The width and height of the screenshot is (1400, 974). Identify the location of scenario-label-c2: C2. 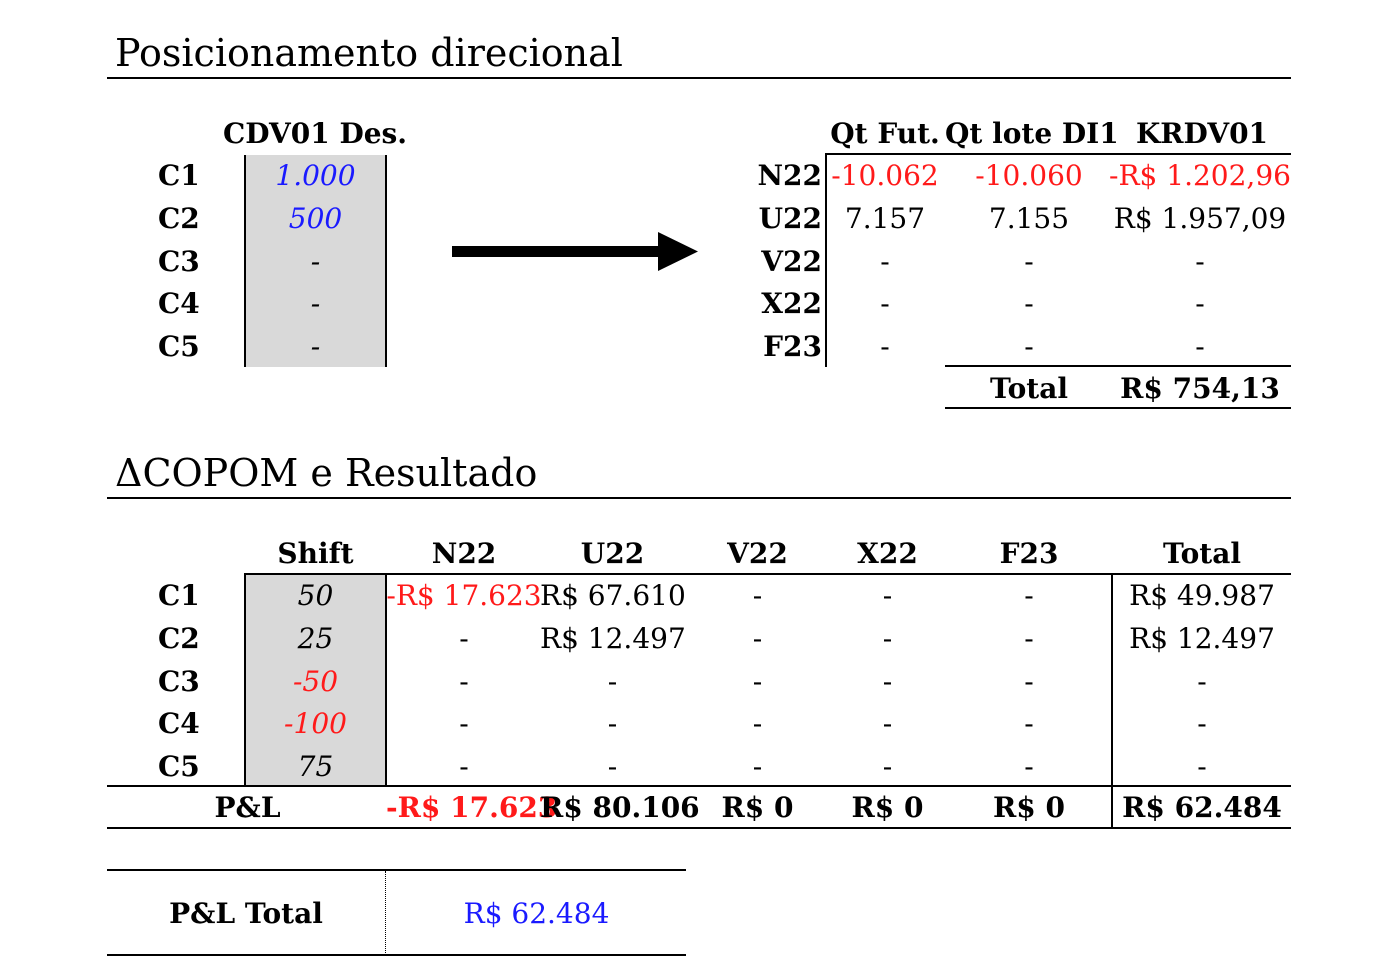
(179, 638).